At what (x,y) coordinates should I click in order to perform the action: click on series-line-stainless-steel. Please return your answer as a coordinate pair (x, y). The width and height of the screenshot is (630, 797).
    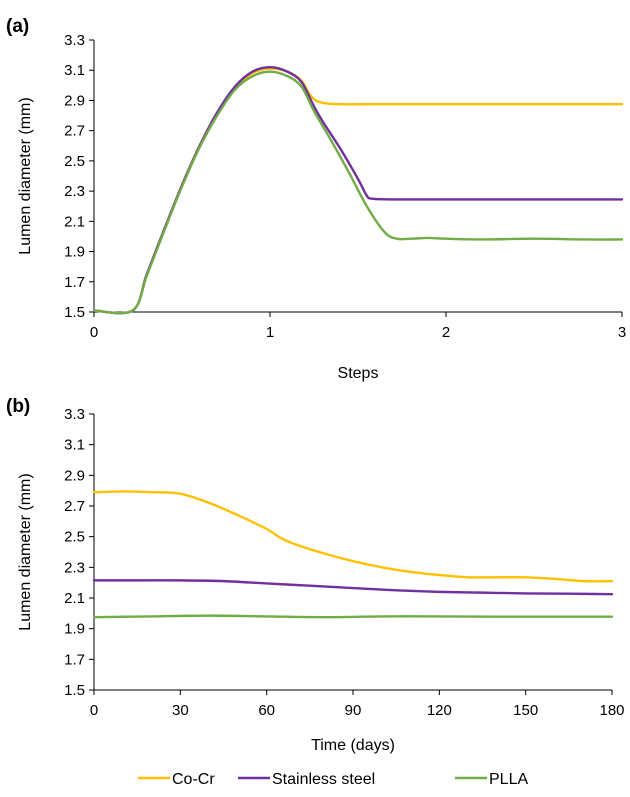
    Looking at the image, I should click on (353, 587).